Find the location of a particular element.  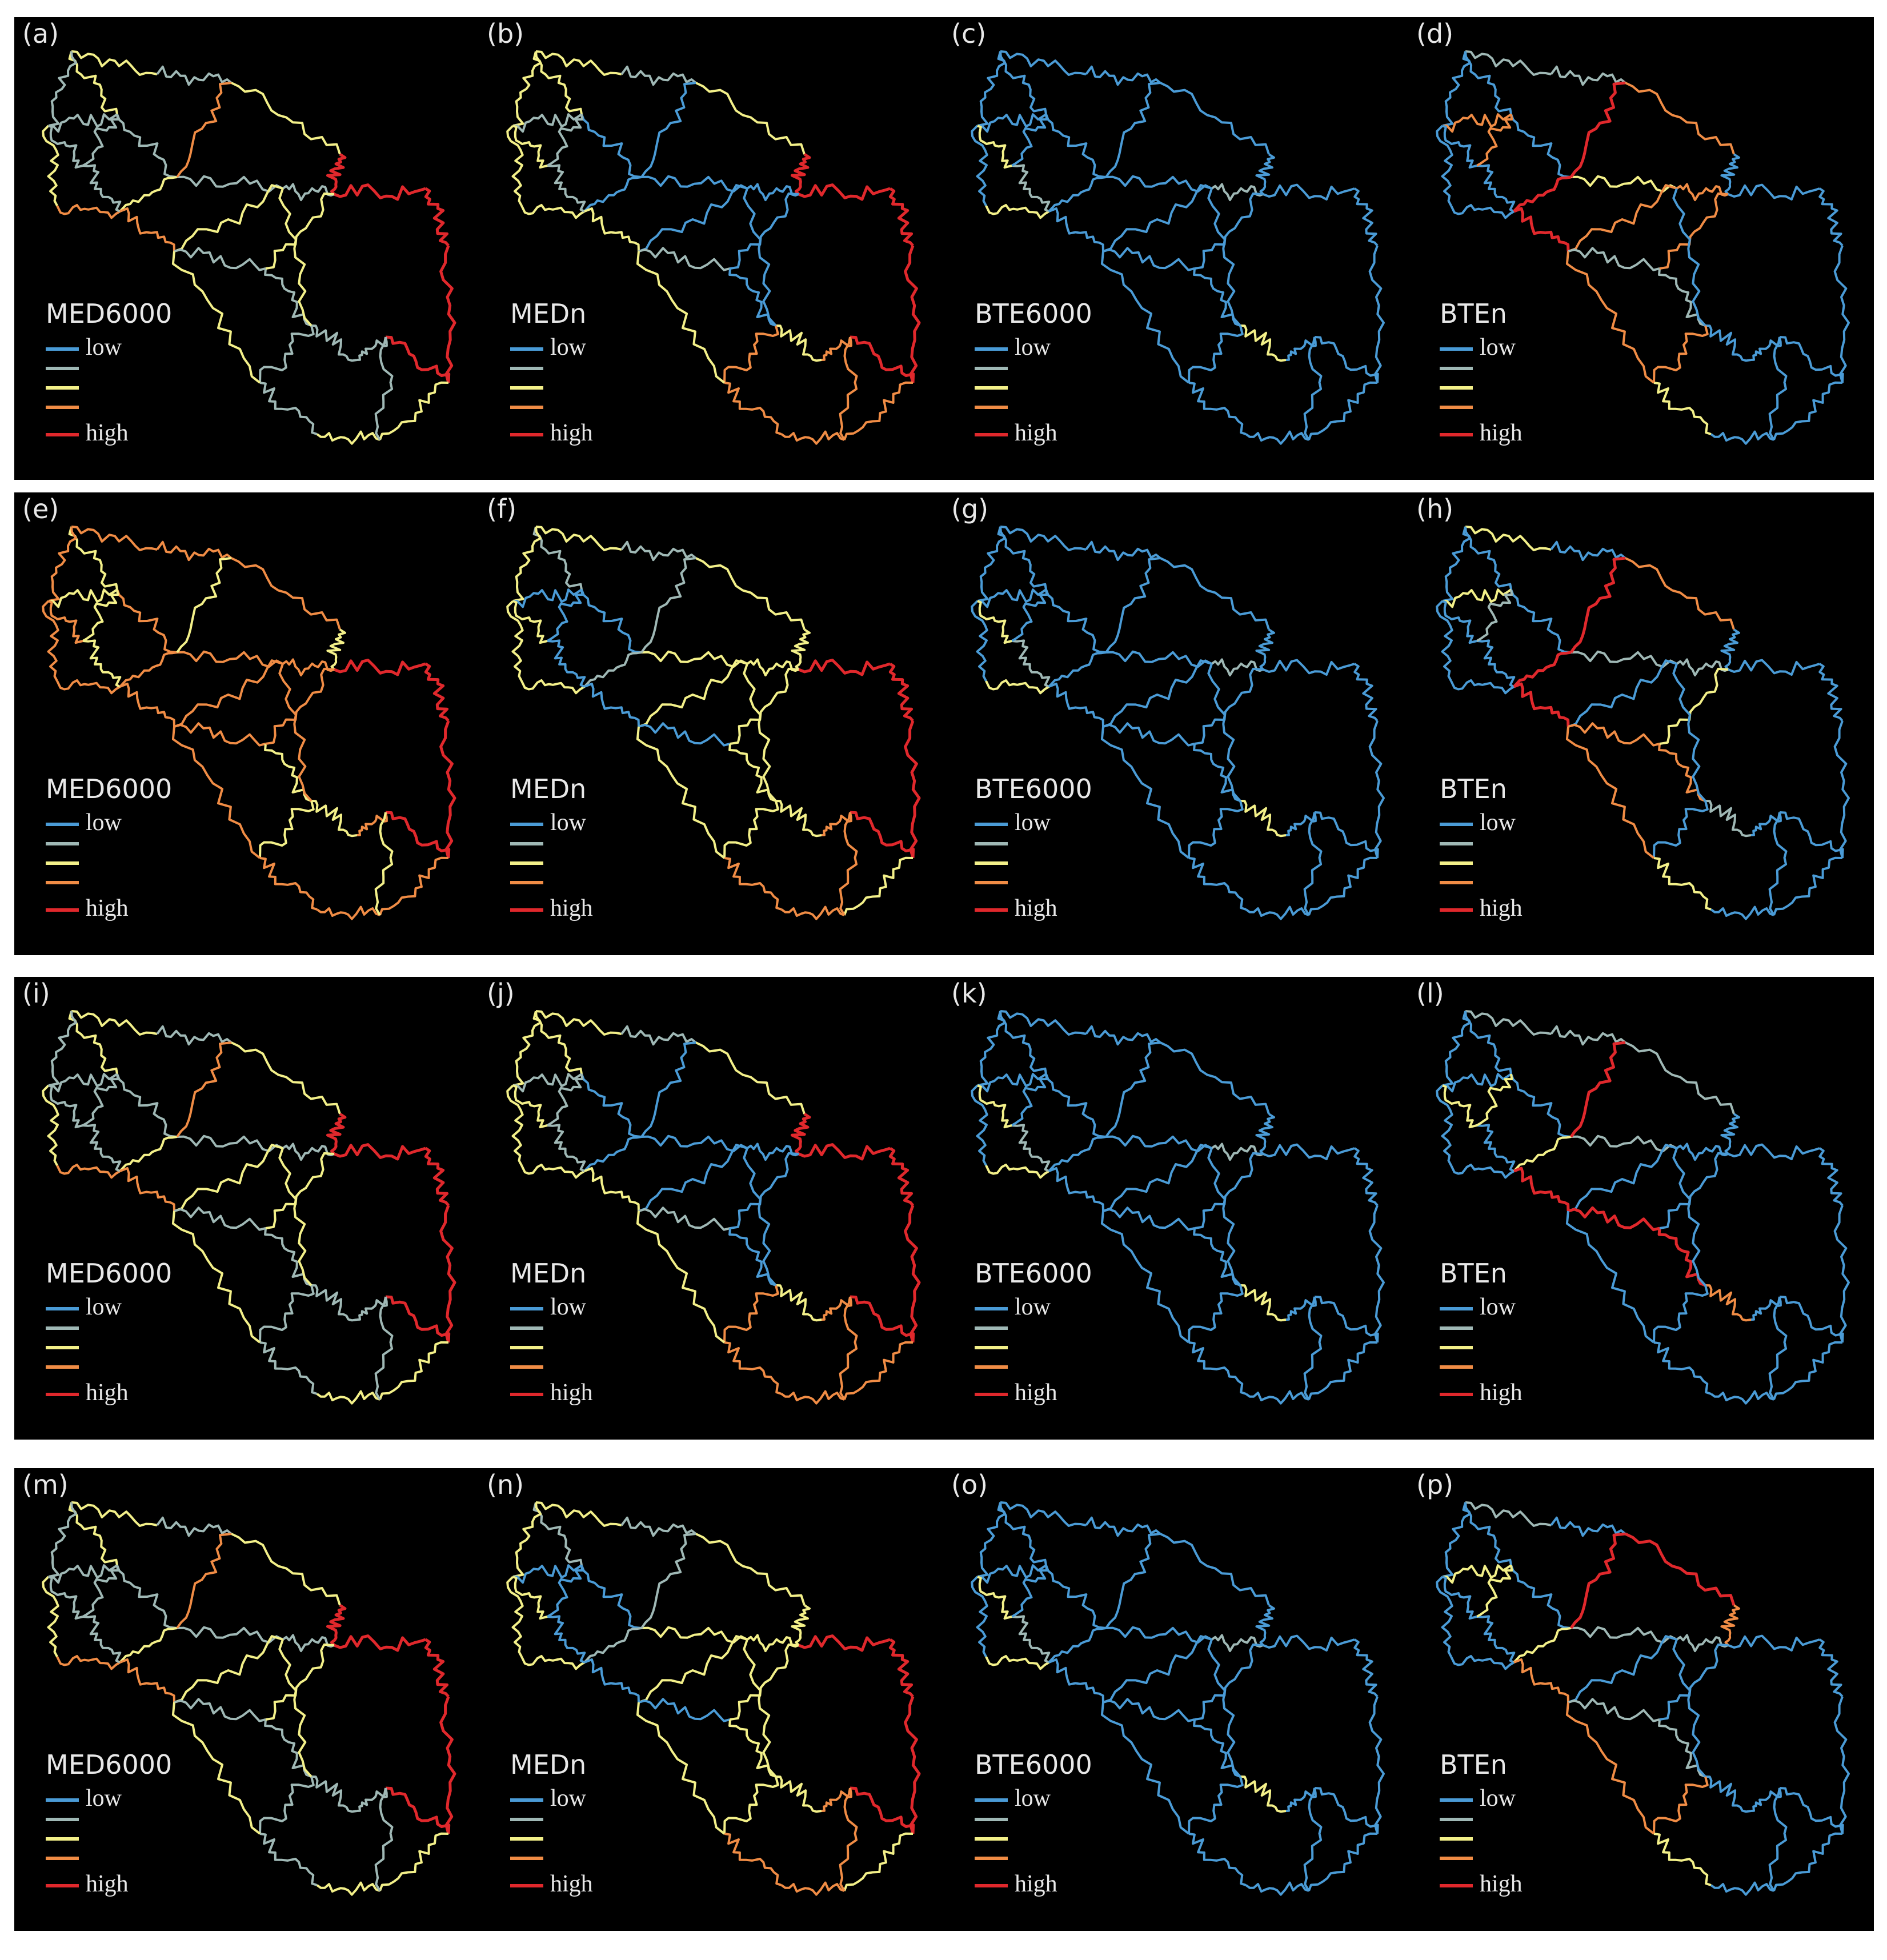

panel-label: (m) is located at coordinates (45, 1484).